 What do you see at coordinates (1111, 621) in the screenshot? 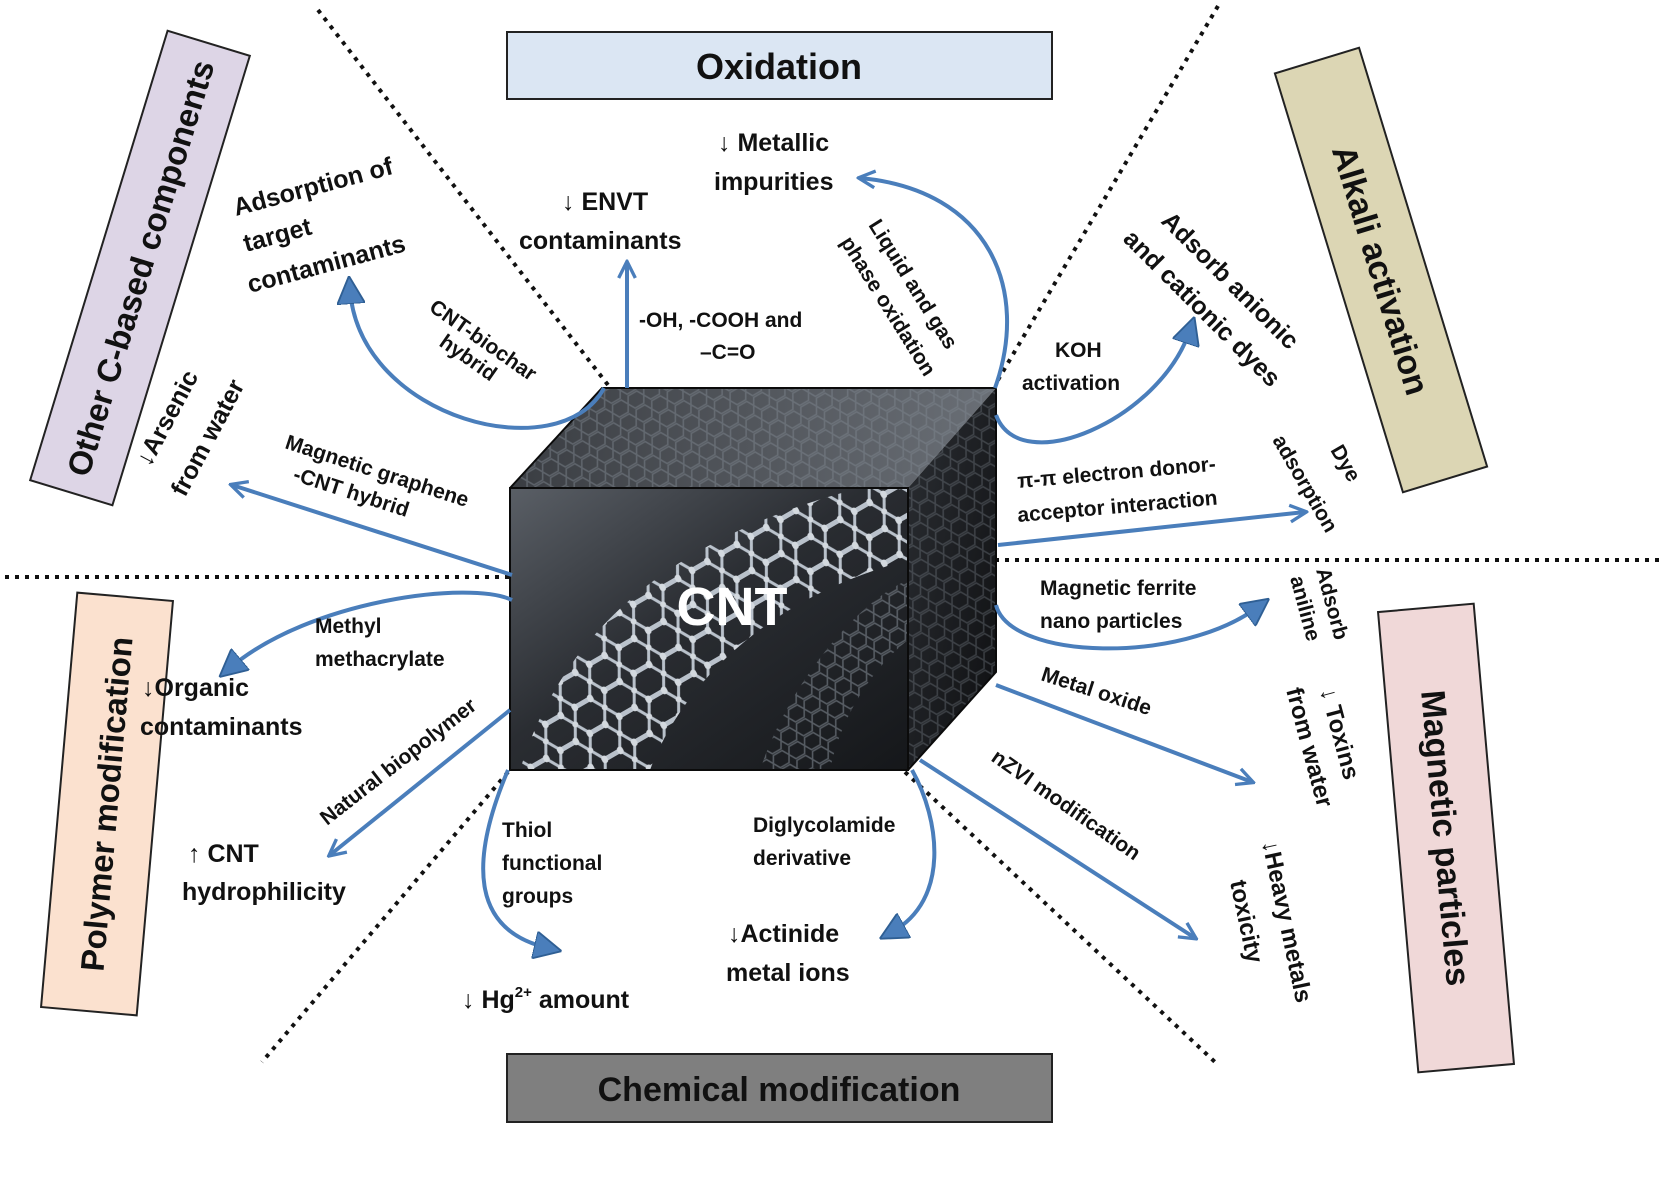
I see `label-ferrite-2: nano particles` at bounding box center [1111, 621].